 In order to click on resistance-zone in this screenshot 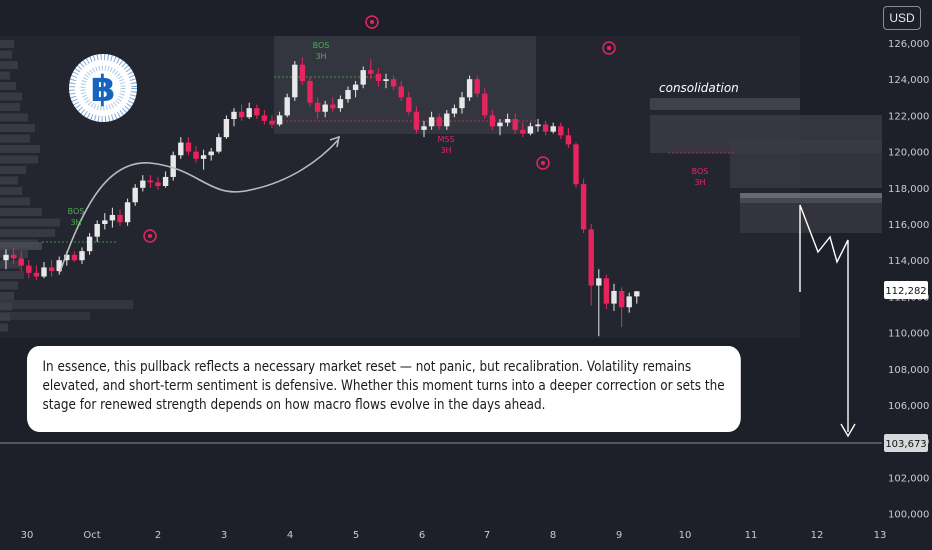, I will do `click(725, 104)`.